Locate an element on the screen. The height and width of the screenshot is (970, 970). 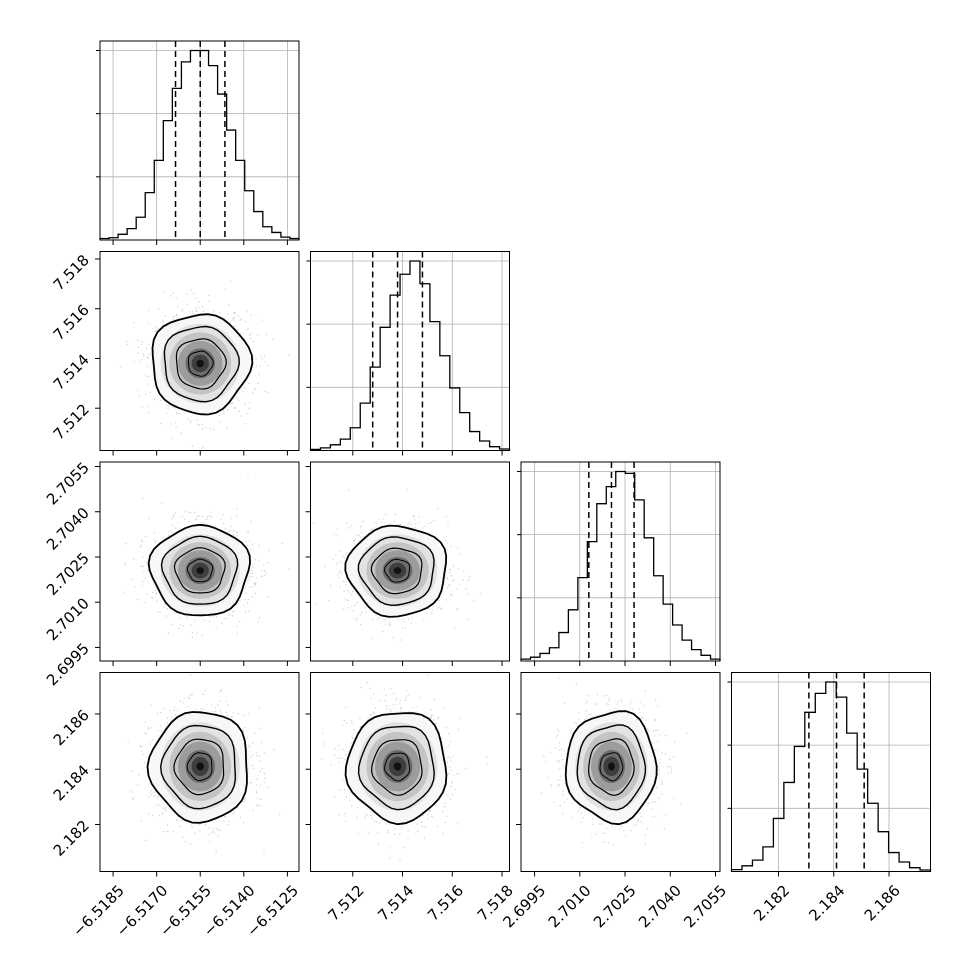
x-tick-label: 7.512 is located at coordinates (345, 903).